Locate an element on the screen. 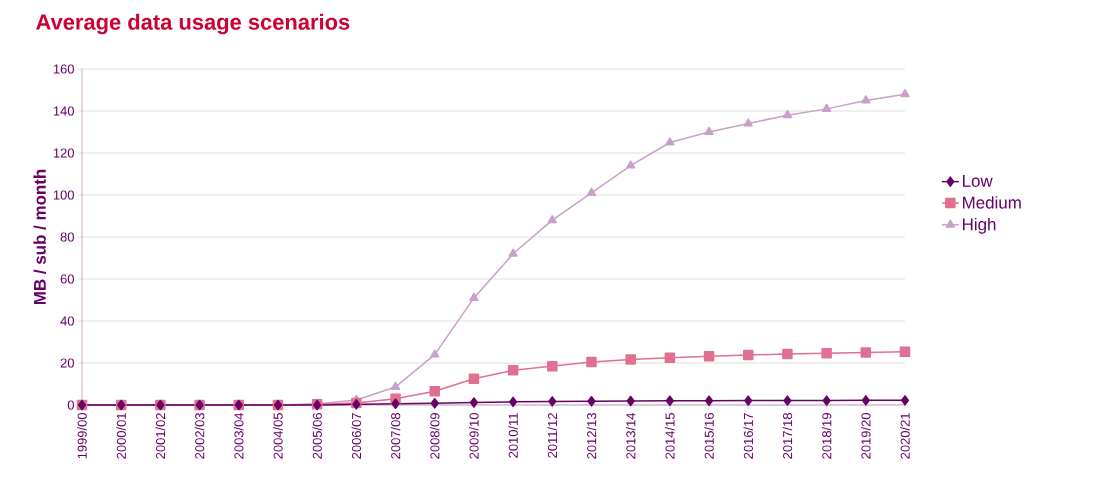 The width and height of the screenshot is (1095, 490). x-tick-label: 2014/15 is located at coordinates (670, 436).